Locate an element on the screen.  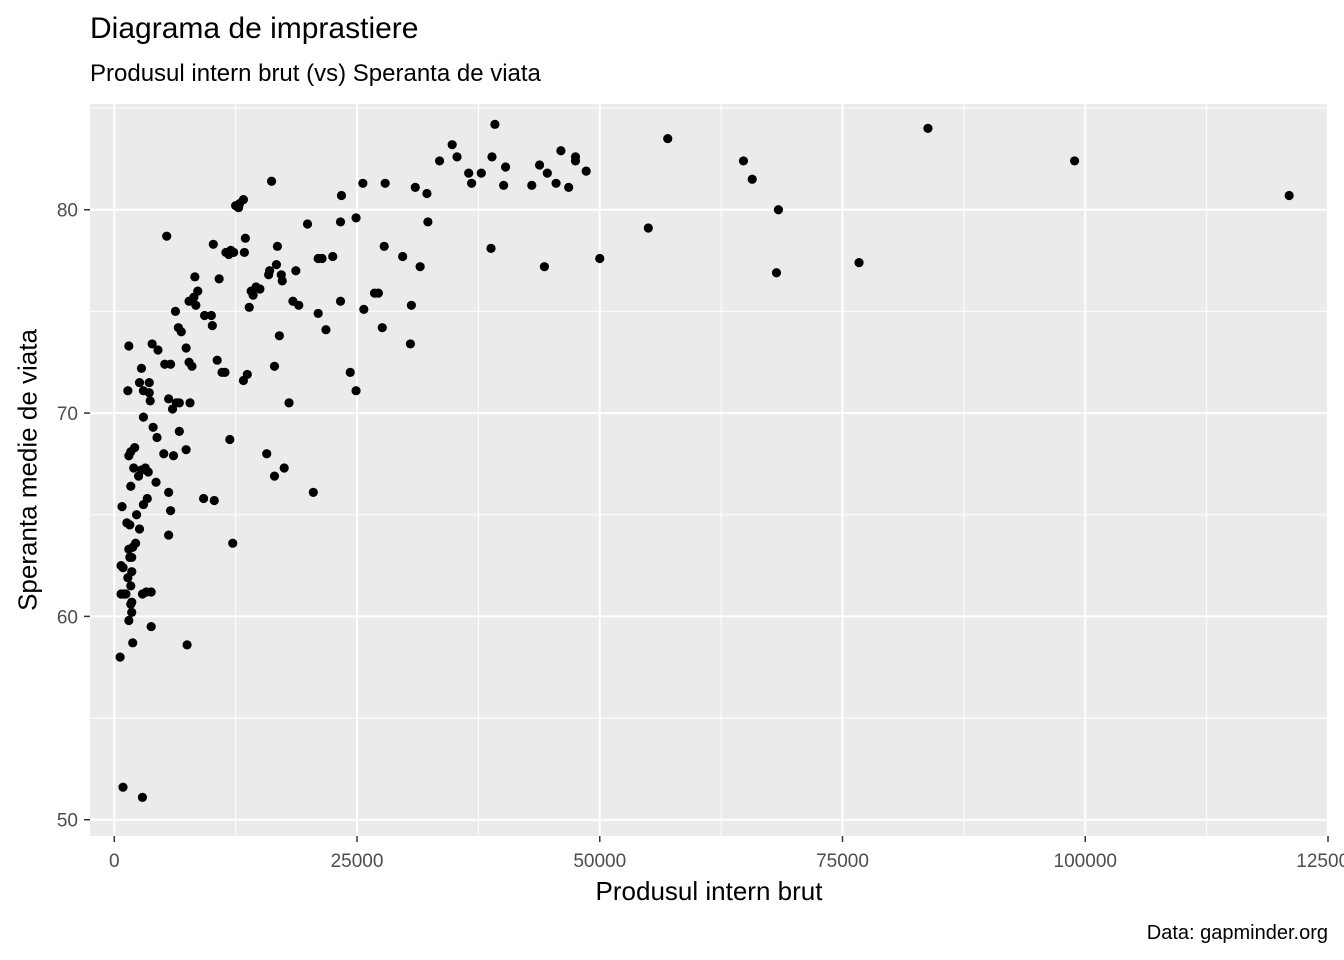
y-tick-label: 70 is located at coordinates (67, 414).